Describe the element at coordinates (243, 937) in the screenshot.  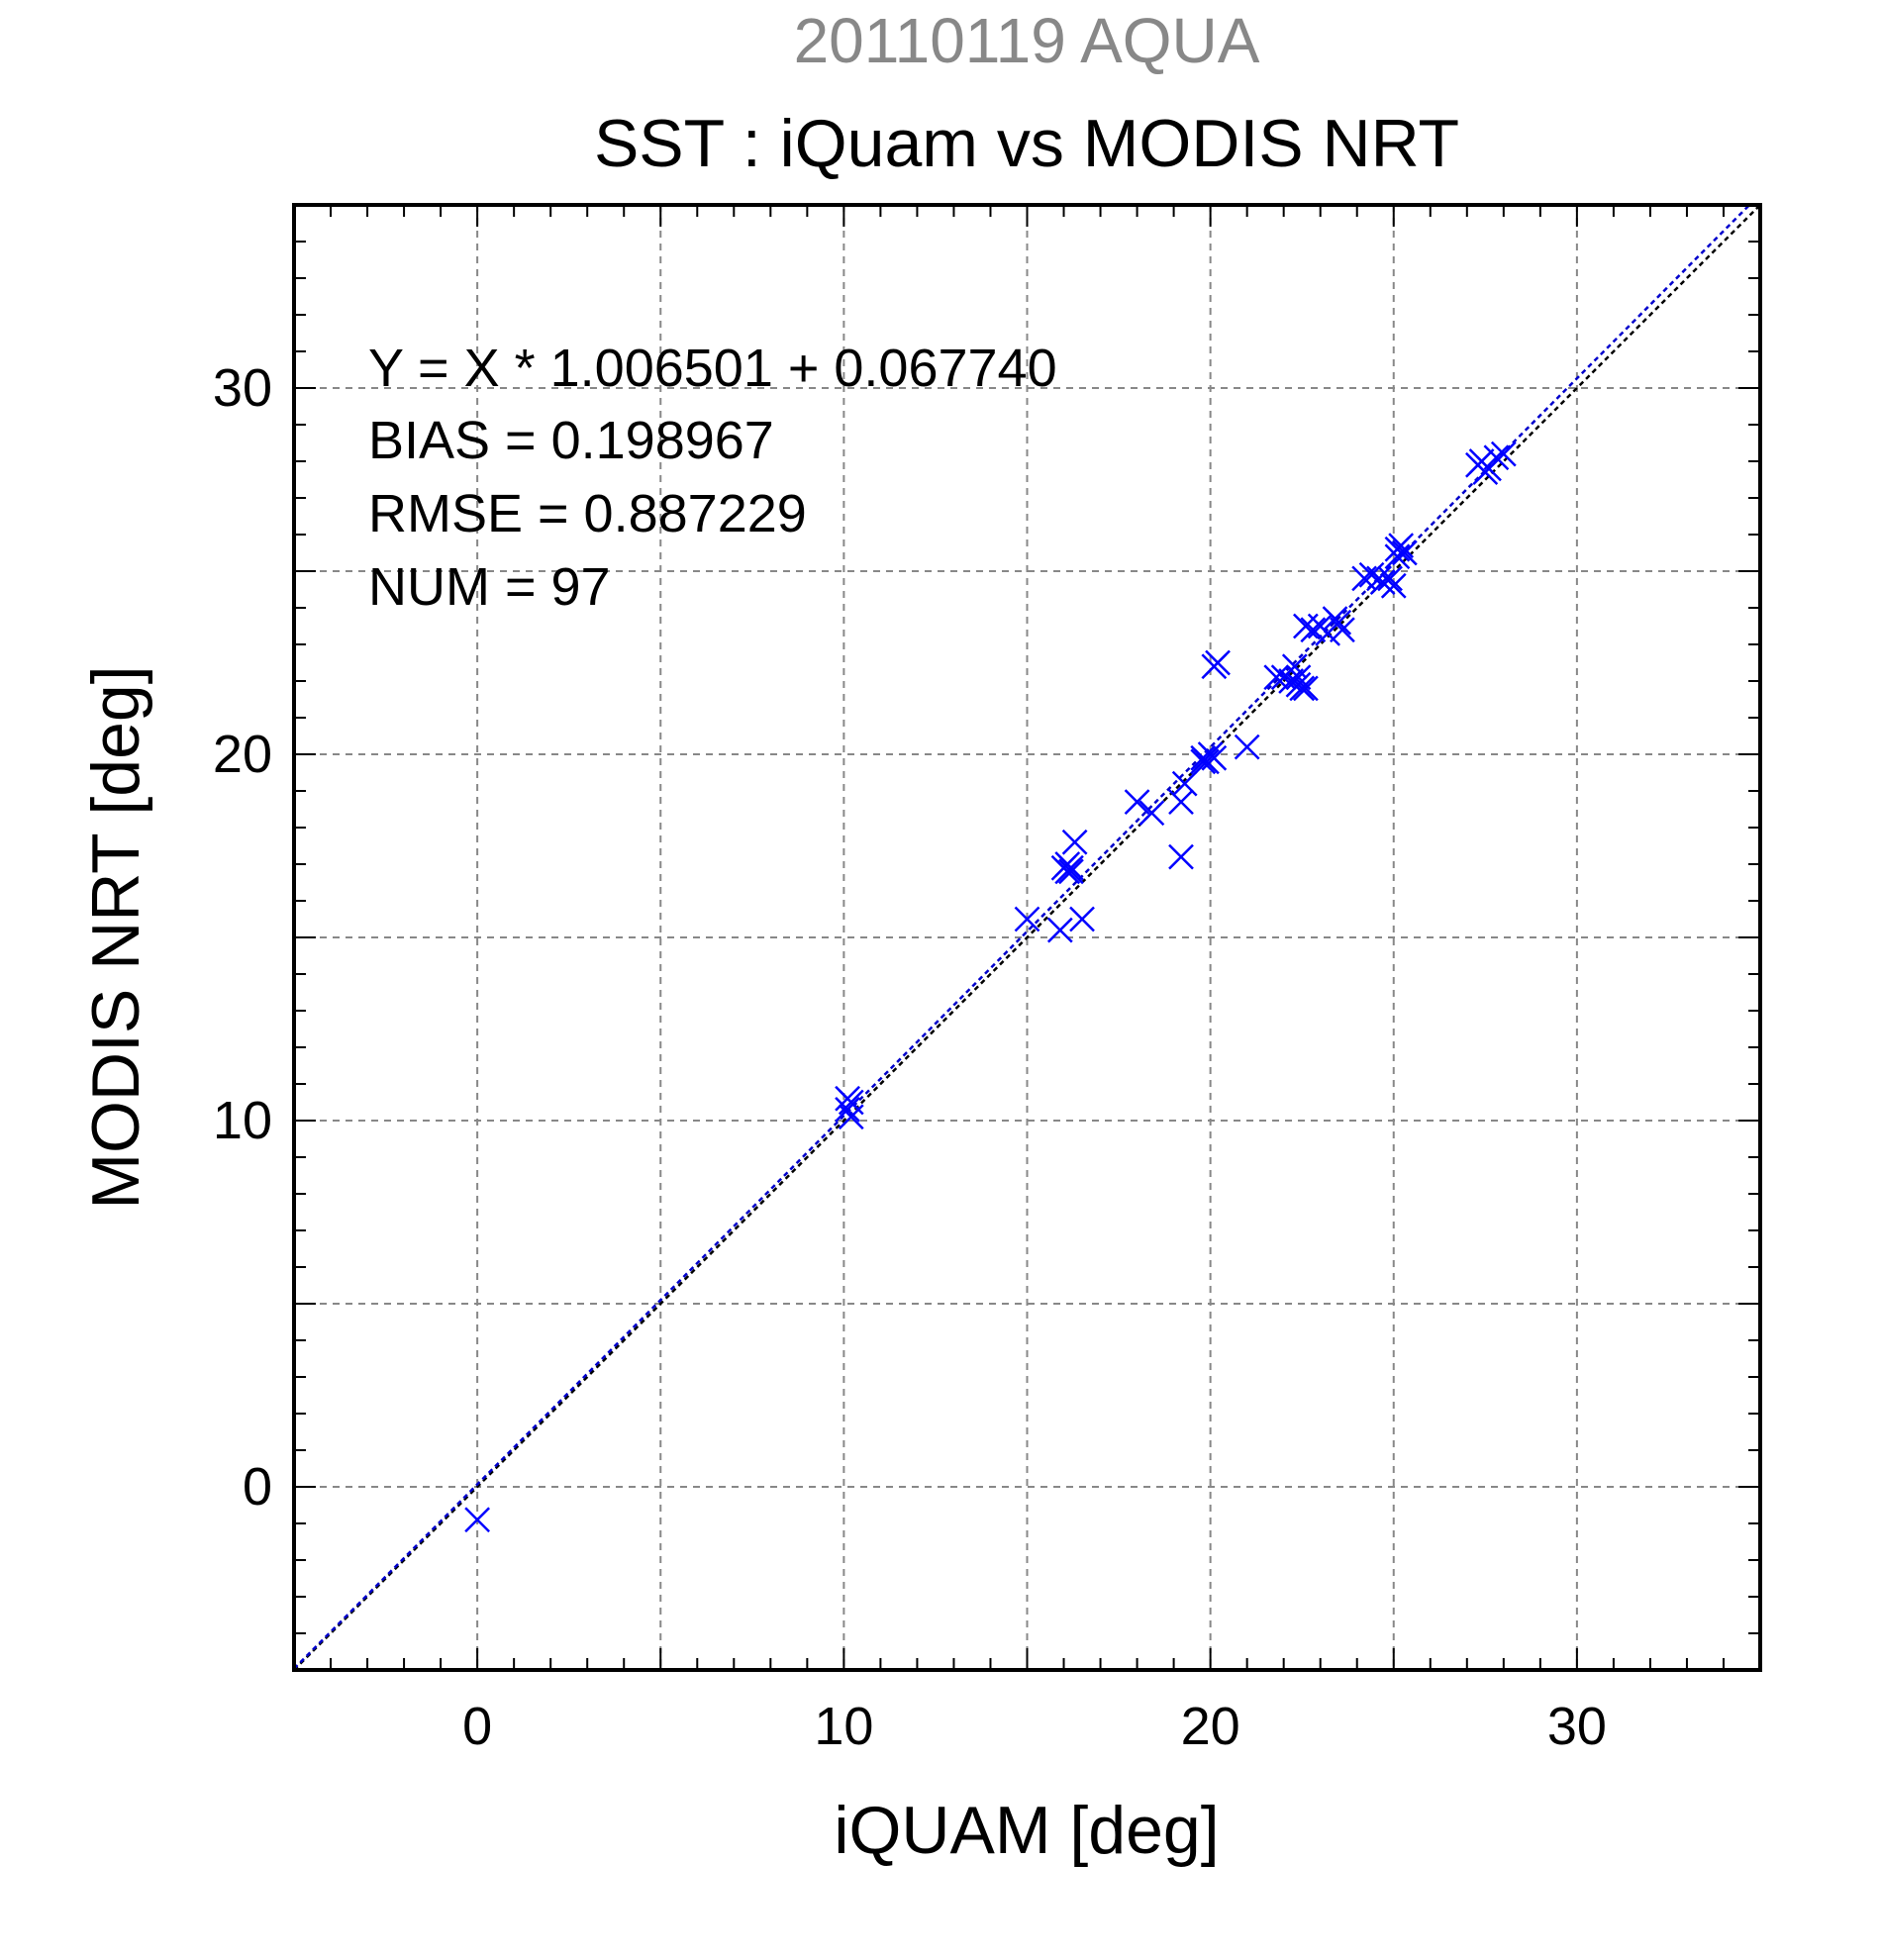
I see `y-tick-labels: 0 10 20 30` at that location.